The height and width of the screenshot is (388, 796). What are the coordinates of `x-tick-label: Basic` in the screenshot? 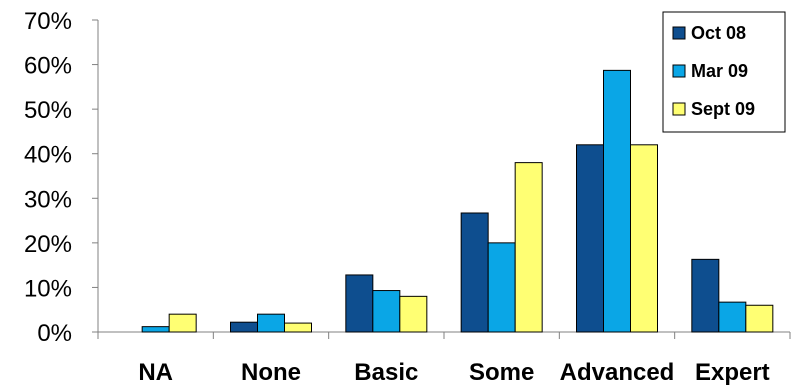 It's located at (386, 372).